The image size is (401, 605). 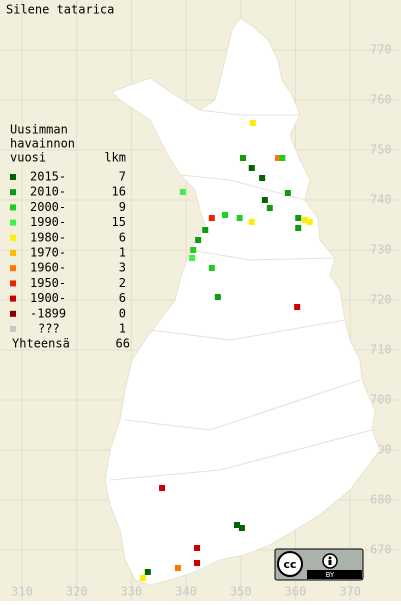 I want to click on legend-heading: havainnon, so click(x=42, y=144).